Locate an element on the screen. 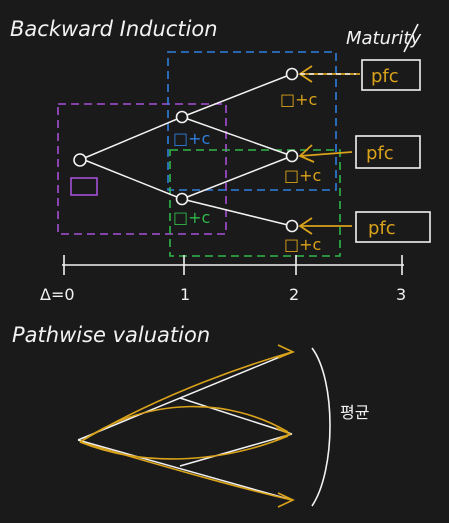 The height and width of the screenshot is (523, 449). title-pathwise-valuation: Pathwise valuation is located at coordinates (111, 335).